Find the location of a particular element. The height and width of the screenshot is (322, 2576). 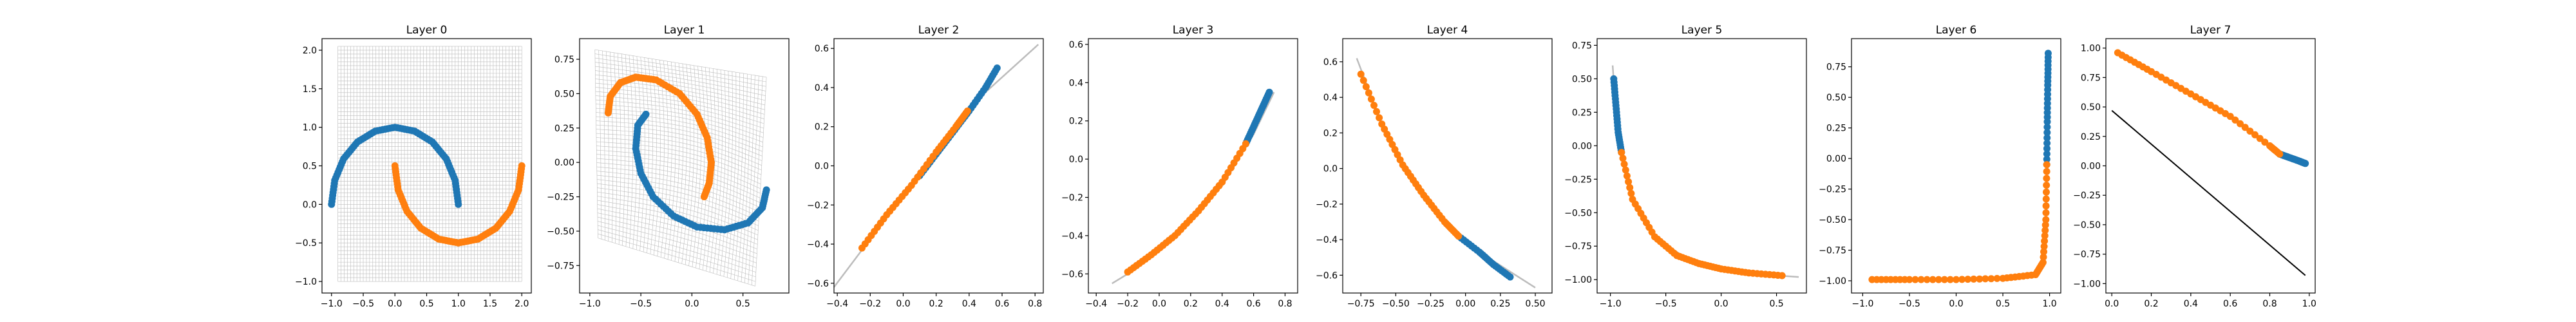

y-tick-label: −0.2 is located at coordinates (1072, 199).